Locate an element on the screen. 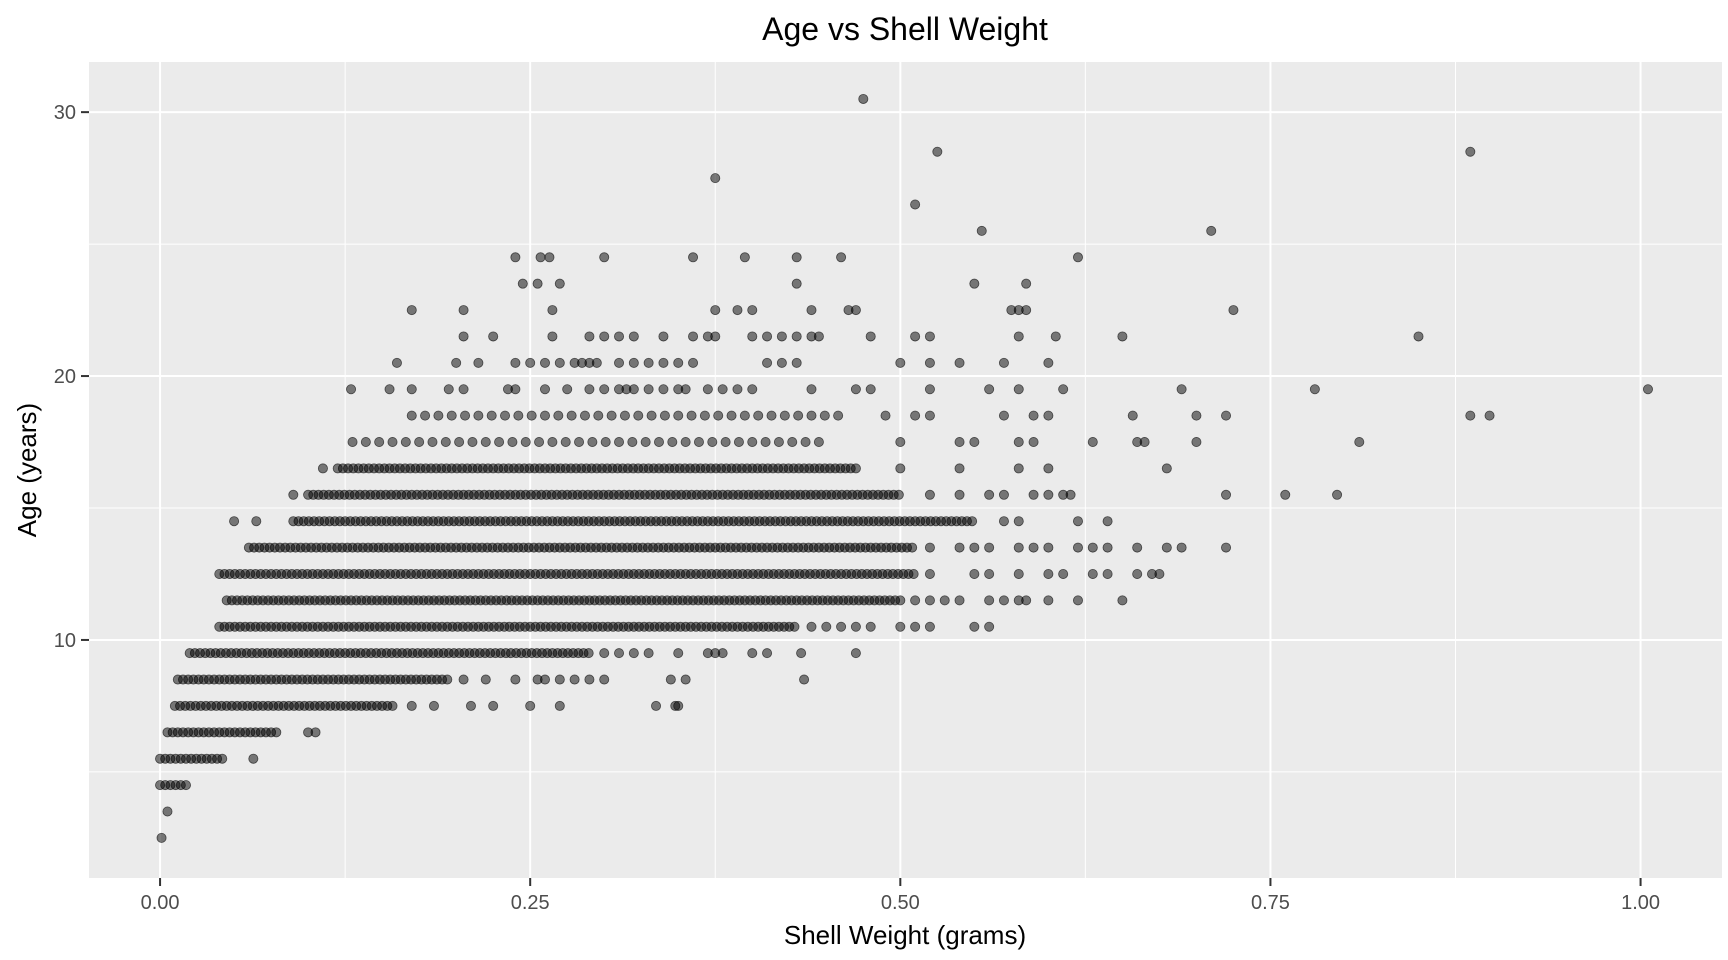  x-tick-label: 1.00 is located at coordinates (1640, 903).